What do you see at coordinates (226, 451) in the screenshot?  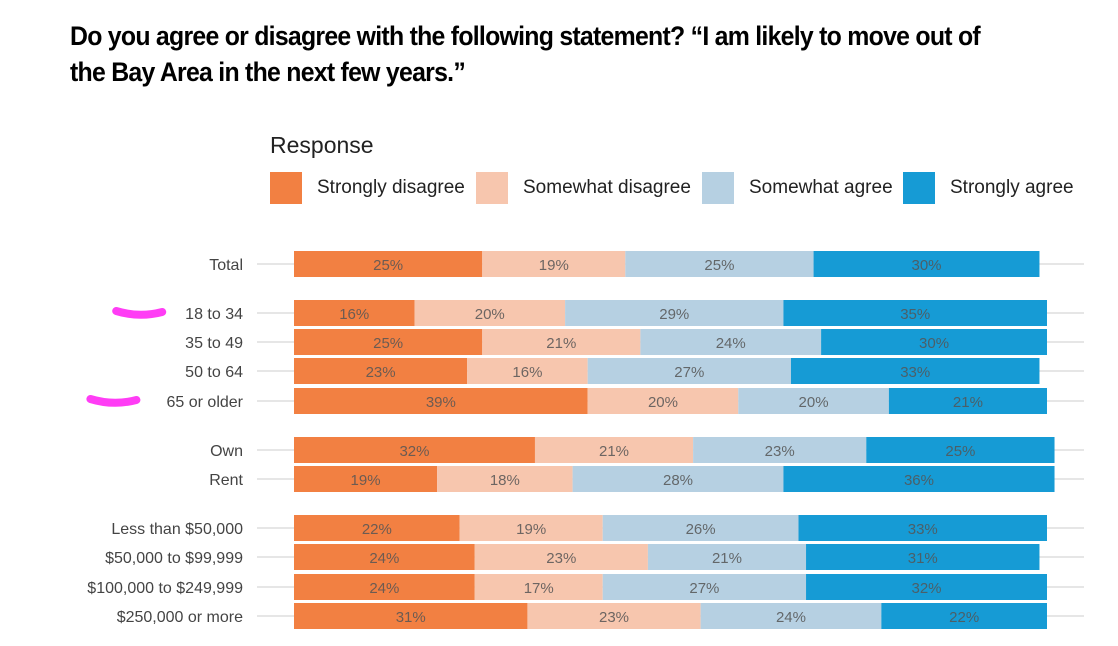 I see `category-label-own: Own` at bounding box center [226, 451].